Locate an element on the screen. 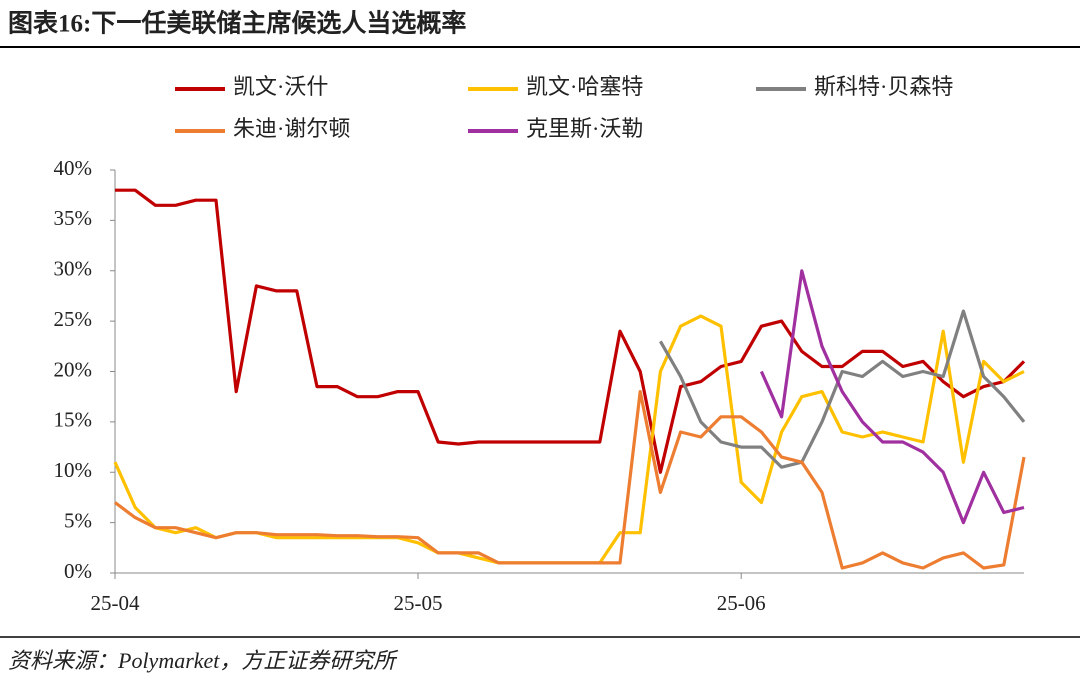  y-tick-label: 25% is located at coordinates (73, 319).